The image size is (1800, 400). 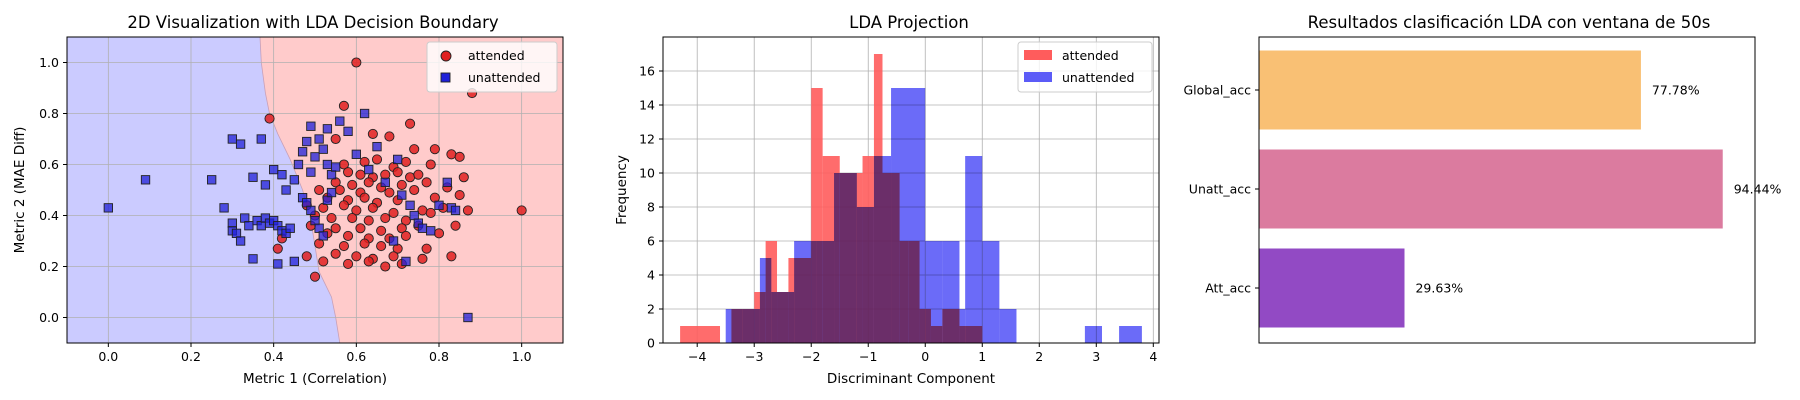 I want to click on histogram-title: LDA Projection, so click(x=909, y=22).